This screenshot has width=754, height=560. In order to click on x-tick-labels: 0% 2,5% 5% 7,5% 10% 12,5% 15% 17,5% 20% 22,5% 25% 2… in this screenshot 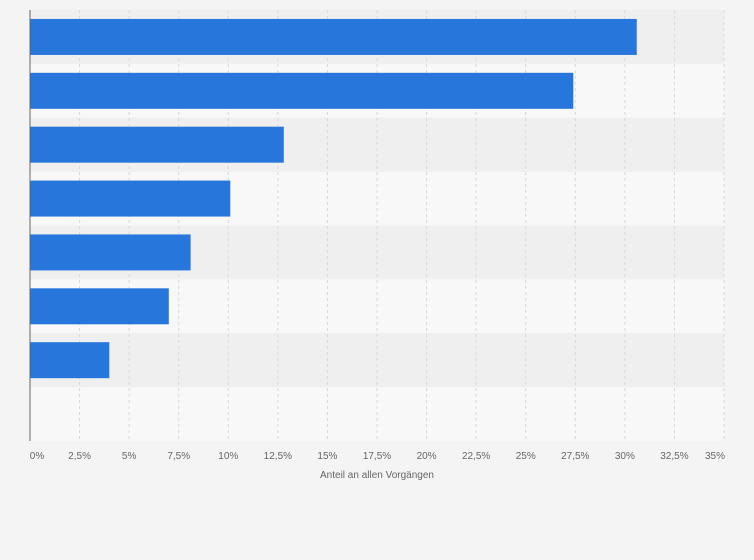, I will do `click(377, 456)`.